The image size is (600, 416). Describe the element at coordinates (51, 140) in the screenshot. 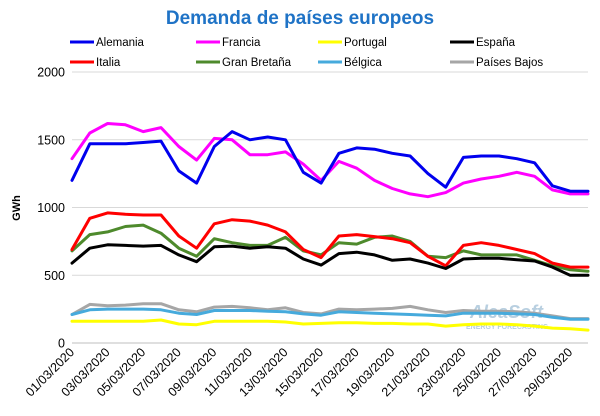

I see `y-tick-label: 1500` at that location.